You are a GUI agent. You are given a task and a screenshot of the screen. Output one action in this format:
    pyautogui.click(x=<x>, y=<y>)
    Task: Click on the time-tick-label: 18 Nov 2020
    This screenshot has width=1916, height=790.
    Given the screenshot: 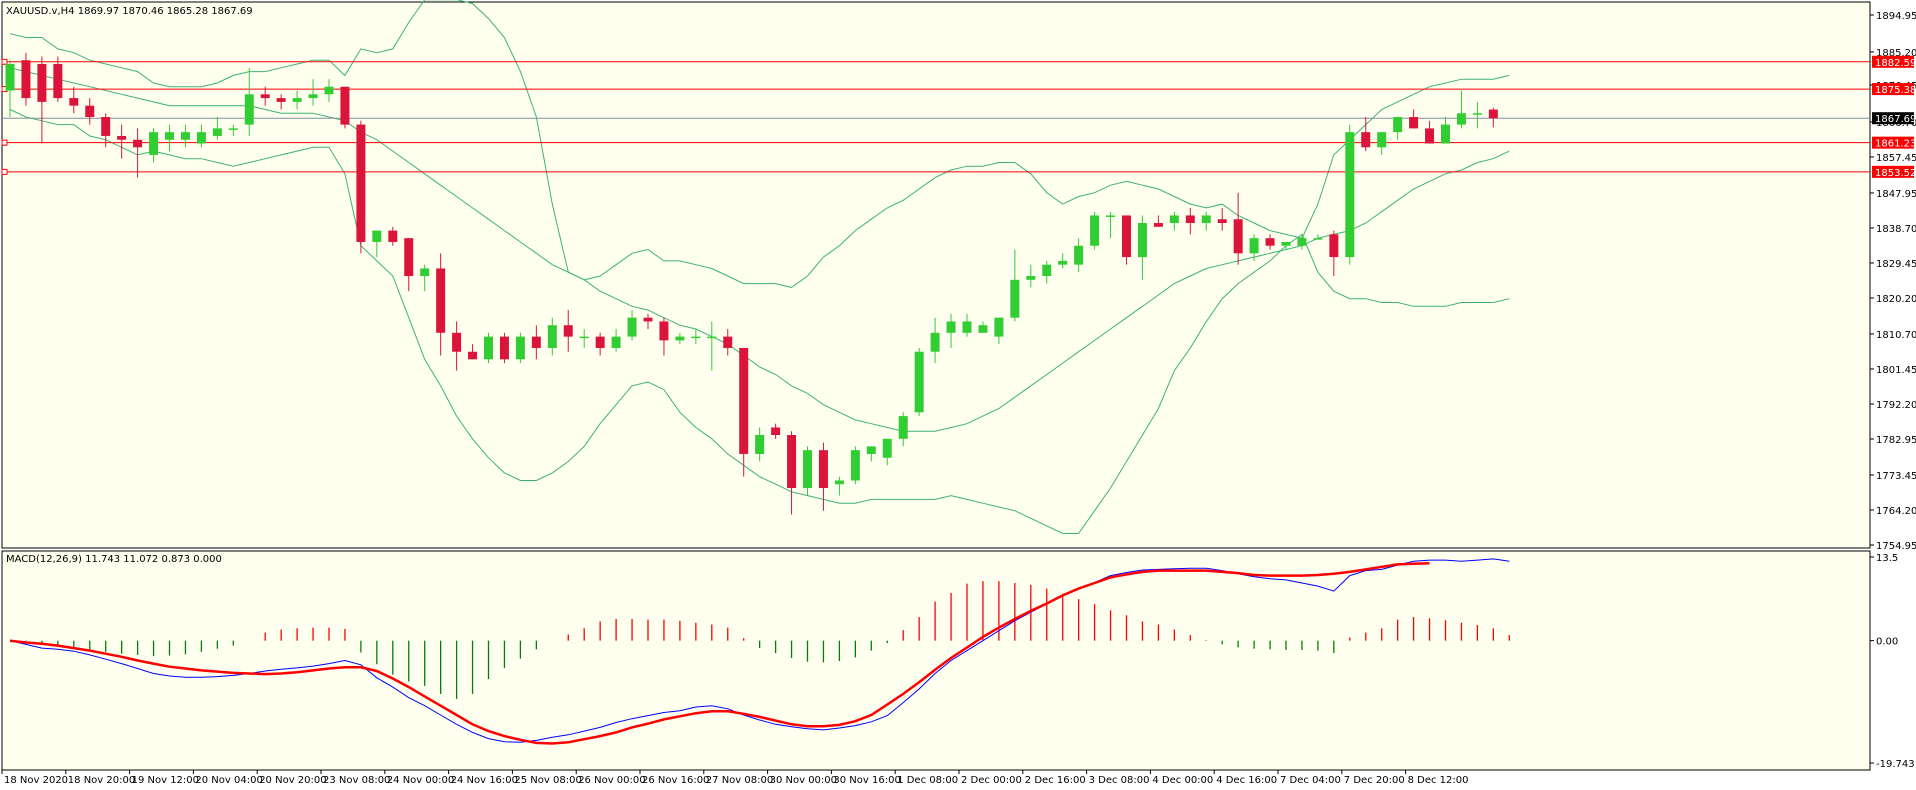 What is the action you would take?
    pyautogui.click(x=36, y=780)
    